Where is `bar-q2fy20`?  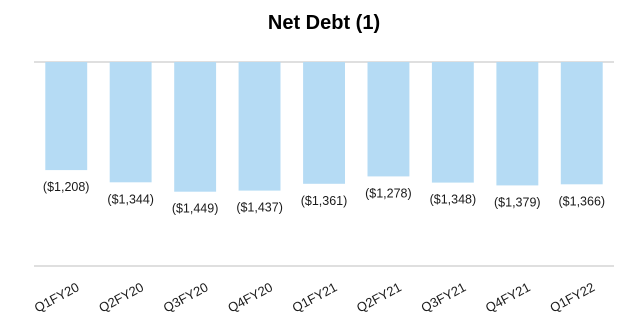 bar-q2fy20 is located at coordinates (130, 122).